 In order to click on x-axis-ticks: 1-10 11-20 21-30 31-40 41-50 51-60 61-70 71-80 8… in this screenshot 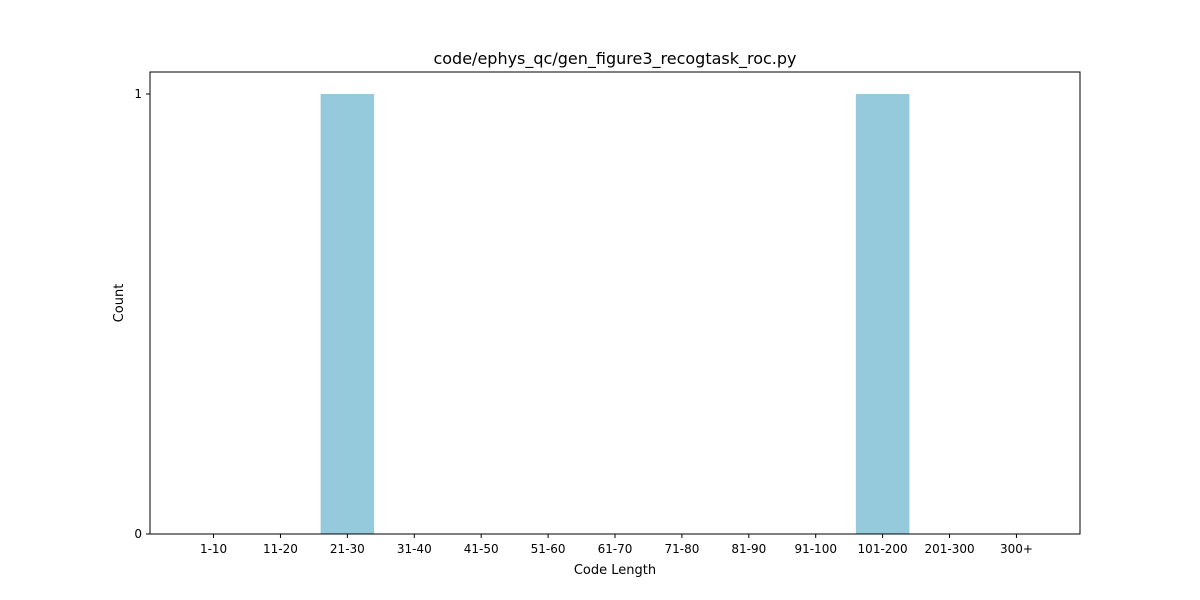, I will do `click(616, 545)`.